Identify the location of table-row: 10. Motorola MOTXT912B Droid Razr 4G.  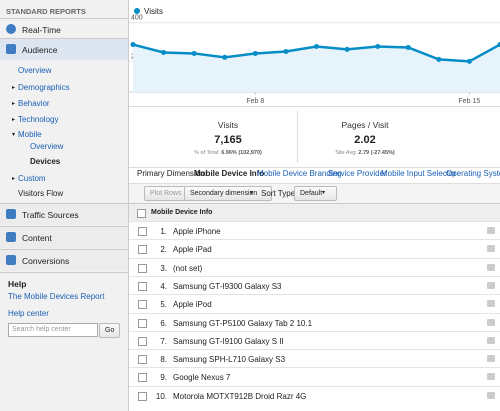
(314, 395).